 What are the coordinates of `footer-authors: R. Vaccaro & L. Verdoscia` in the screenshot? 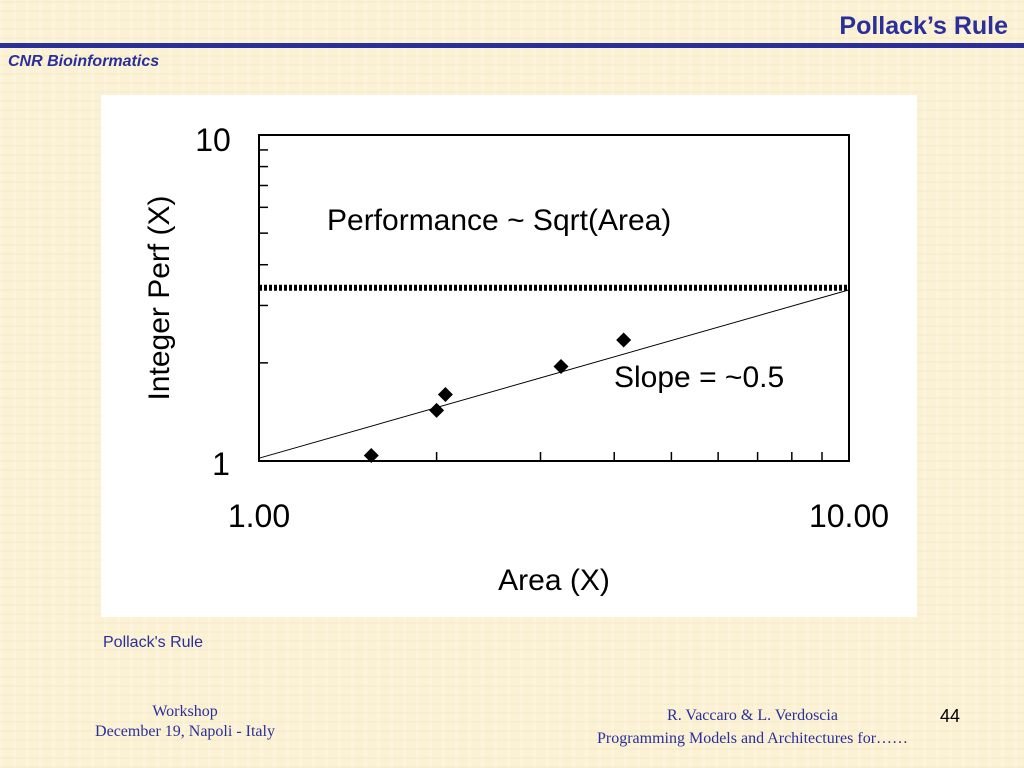 It's located at (752, 715).